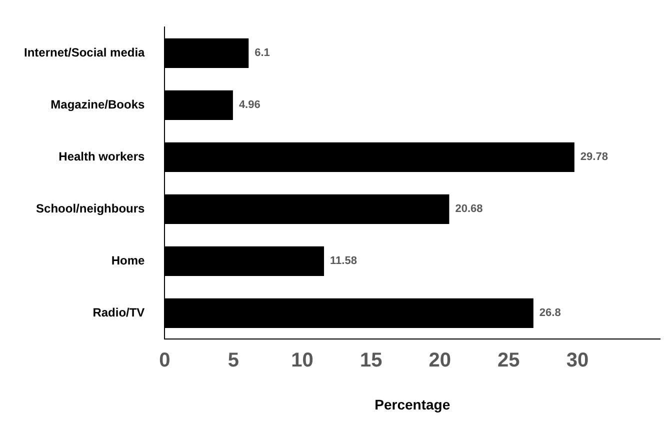 The width and height of the screenshot is (672, 430). What do you see at coordinates (128, 261) in the screenshot?
I see `y-tick-label: Home` at bounding box center [128, 261].